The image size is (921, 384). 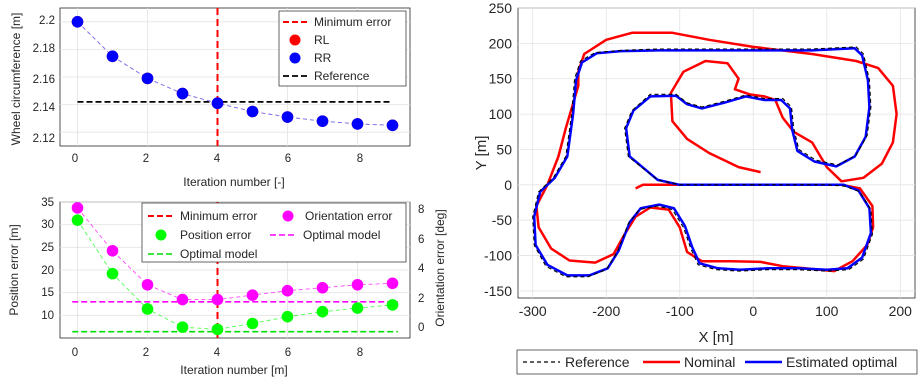 What do you see at coordinates (146, 159) in the screenshot?
I see `top-xtick: 2` at bounding box center [146, 159].